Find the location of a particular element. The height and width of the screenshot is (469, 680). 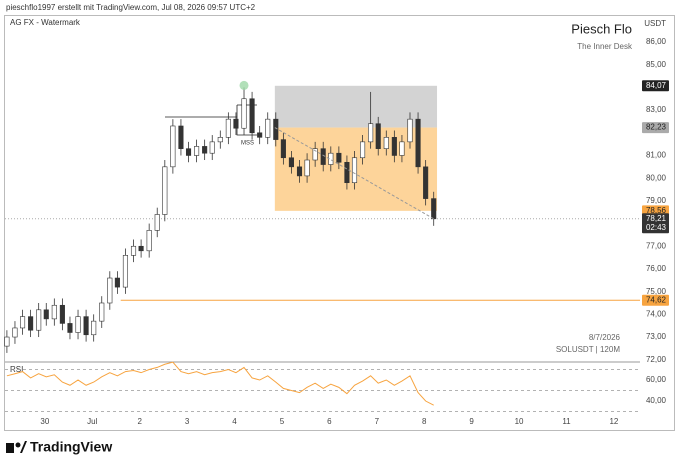

logo is located at coordinates (16, 447).